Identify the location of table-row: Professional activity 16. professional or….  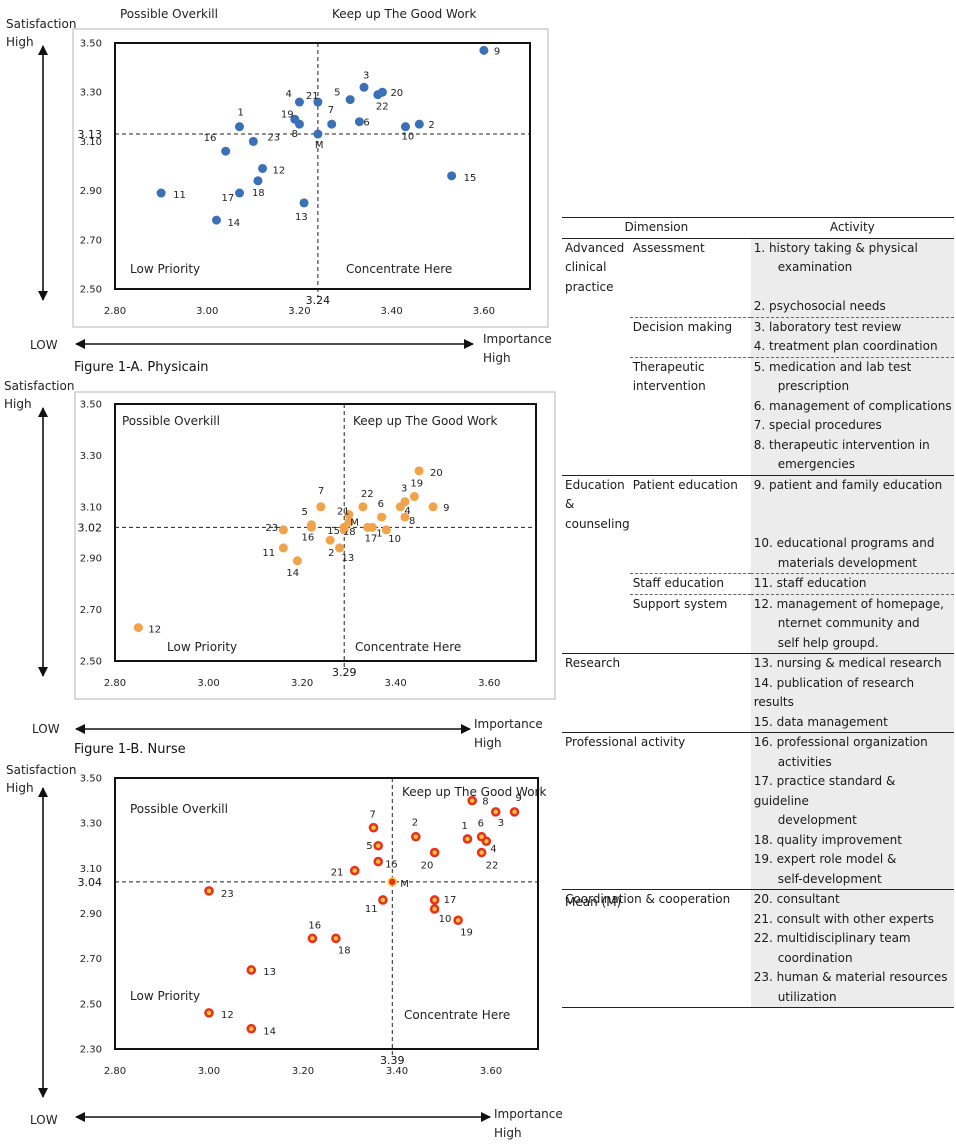
(758, 752).